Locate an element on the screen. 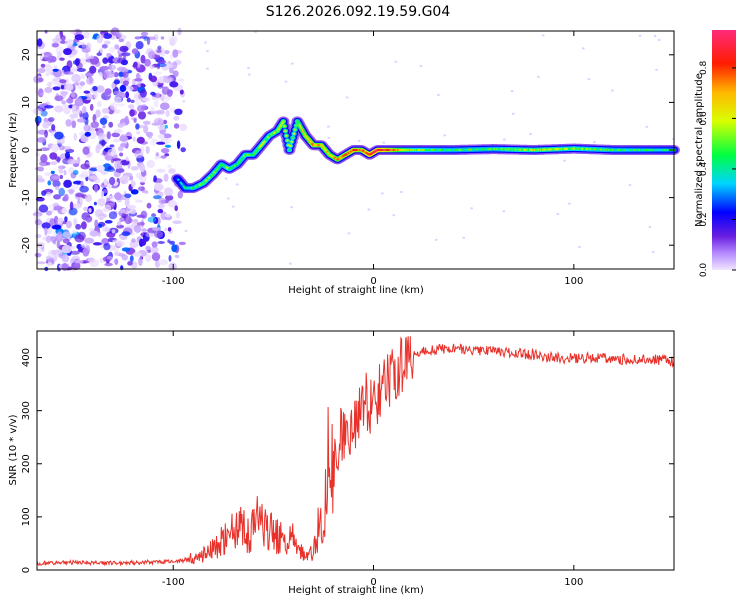 The width and height of the screenshot is (750, 600). y-tick-label: 100 is located at coordinates (26, 516).